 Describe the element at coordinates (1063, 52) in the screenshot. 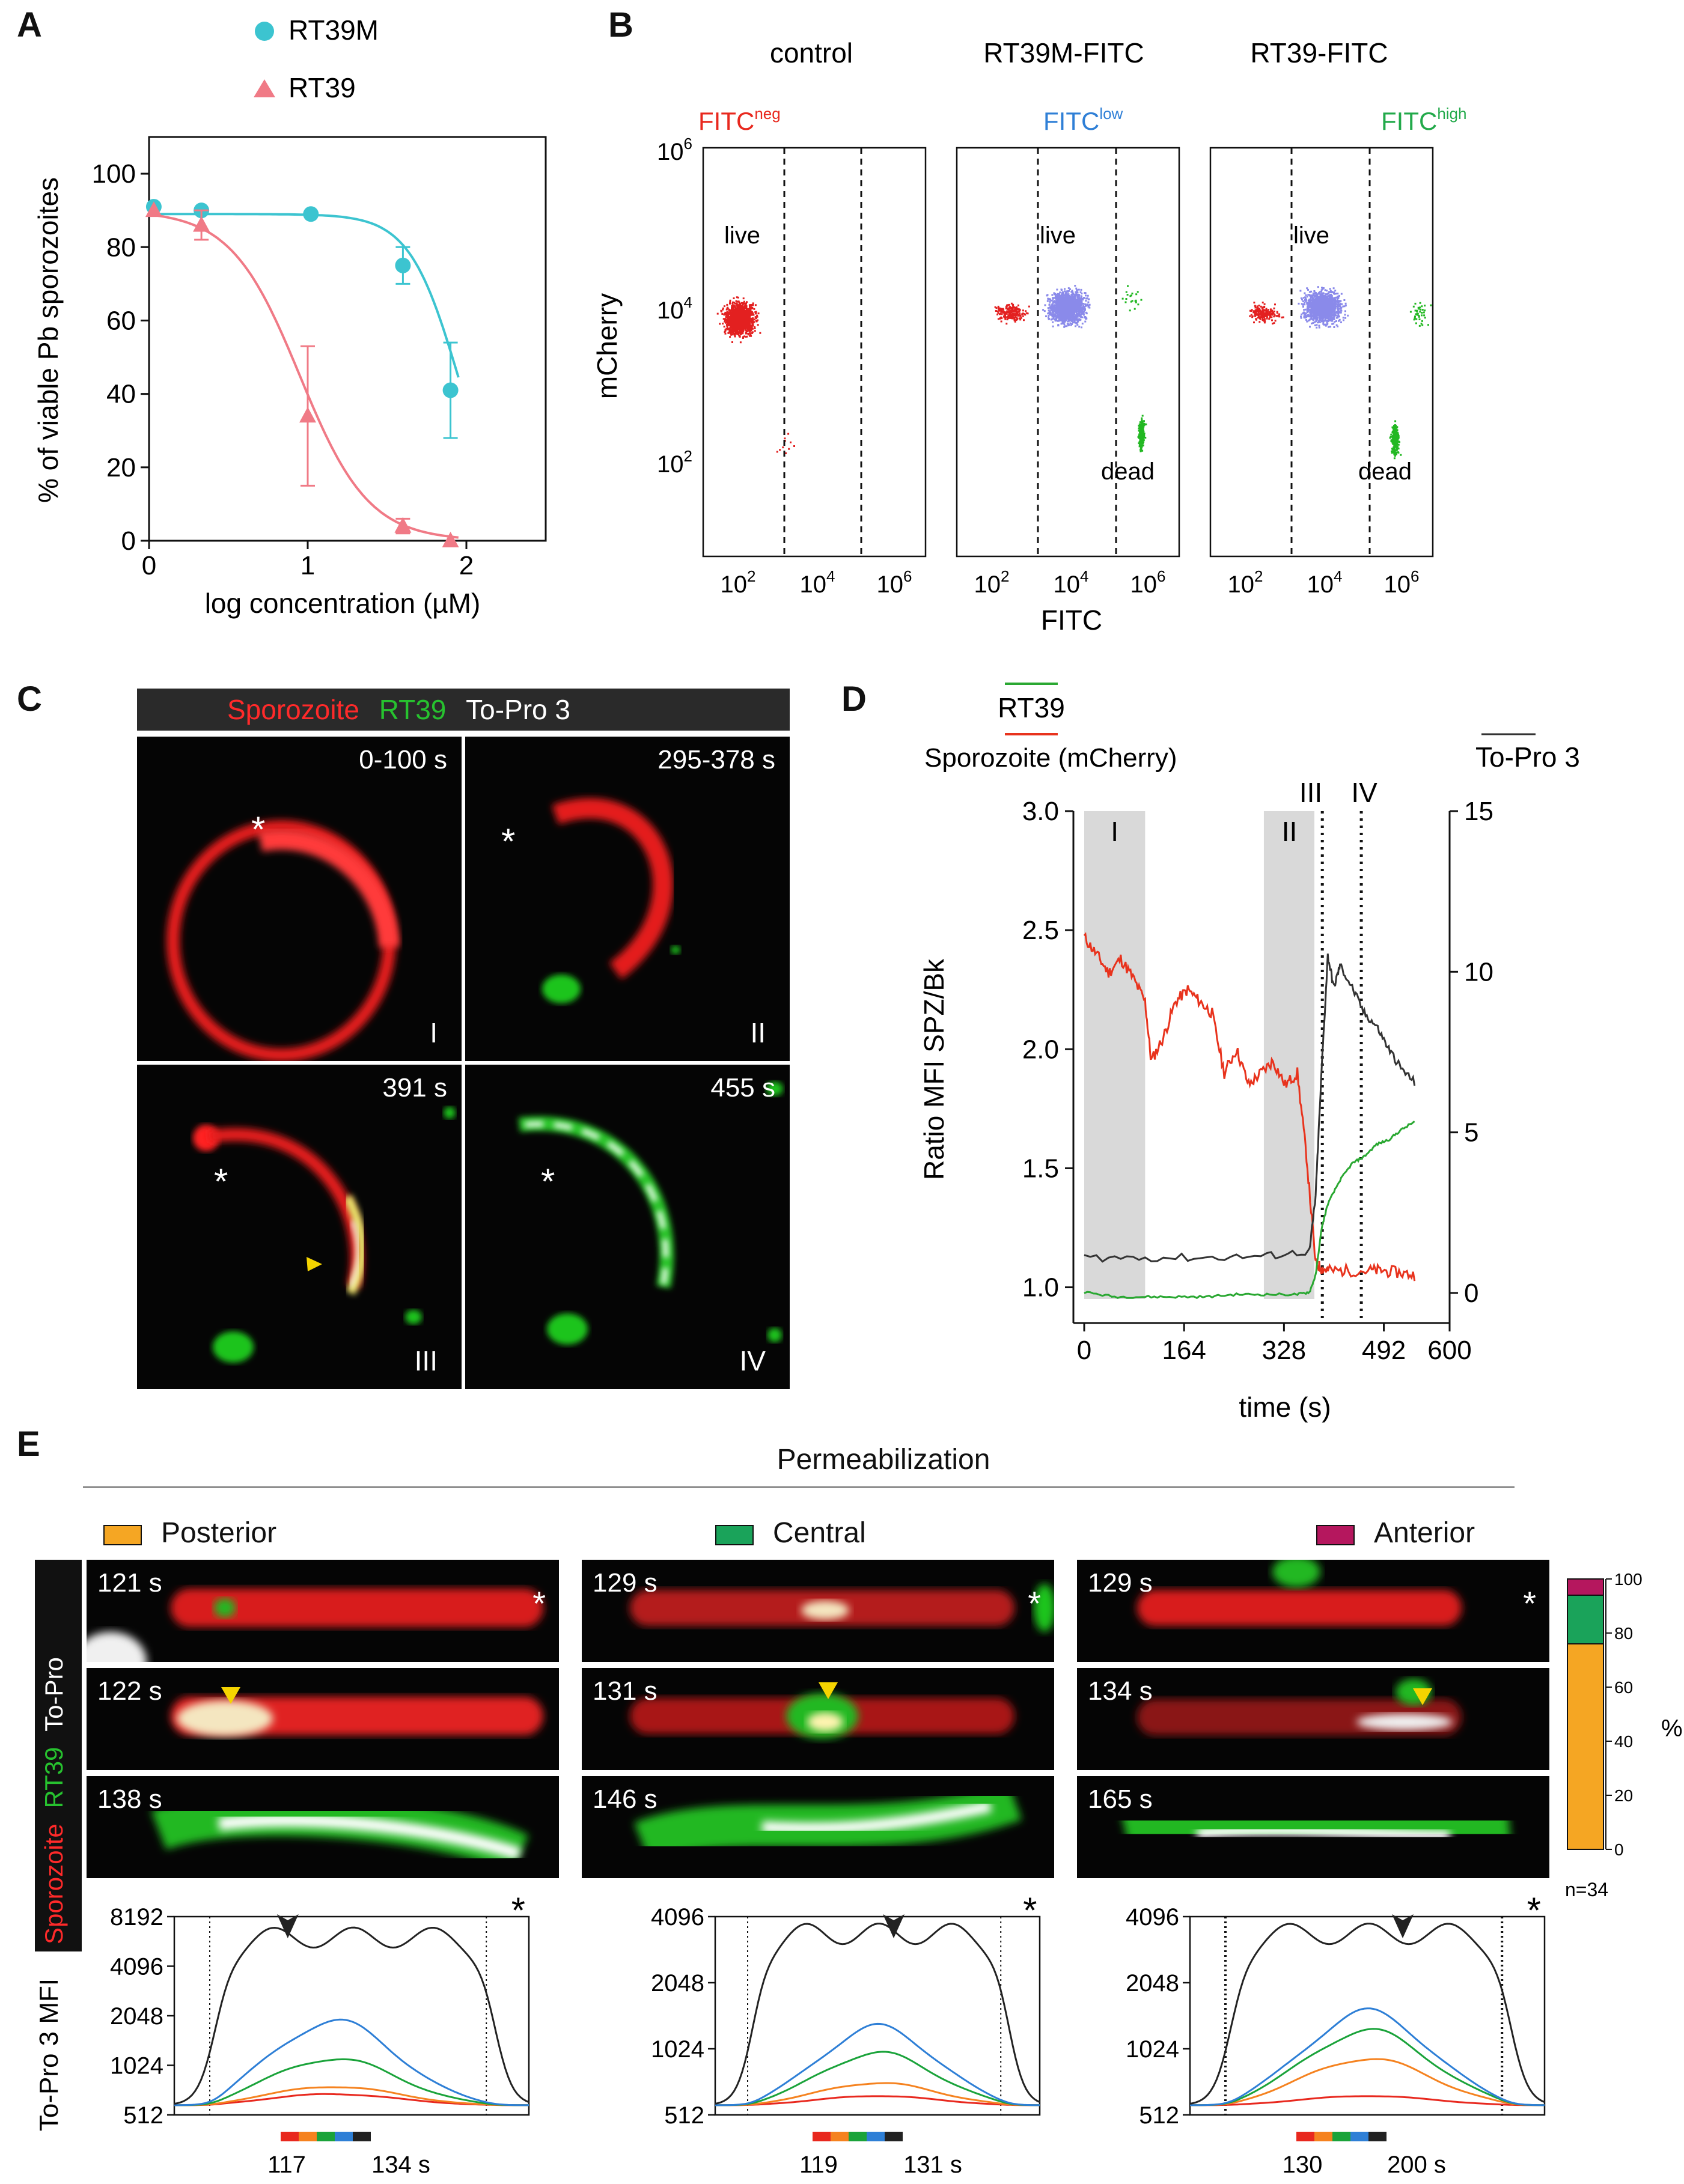

I see `panel-b-header-rt39m-fitc: RT39M-FITC` at that location.